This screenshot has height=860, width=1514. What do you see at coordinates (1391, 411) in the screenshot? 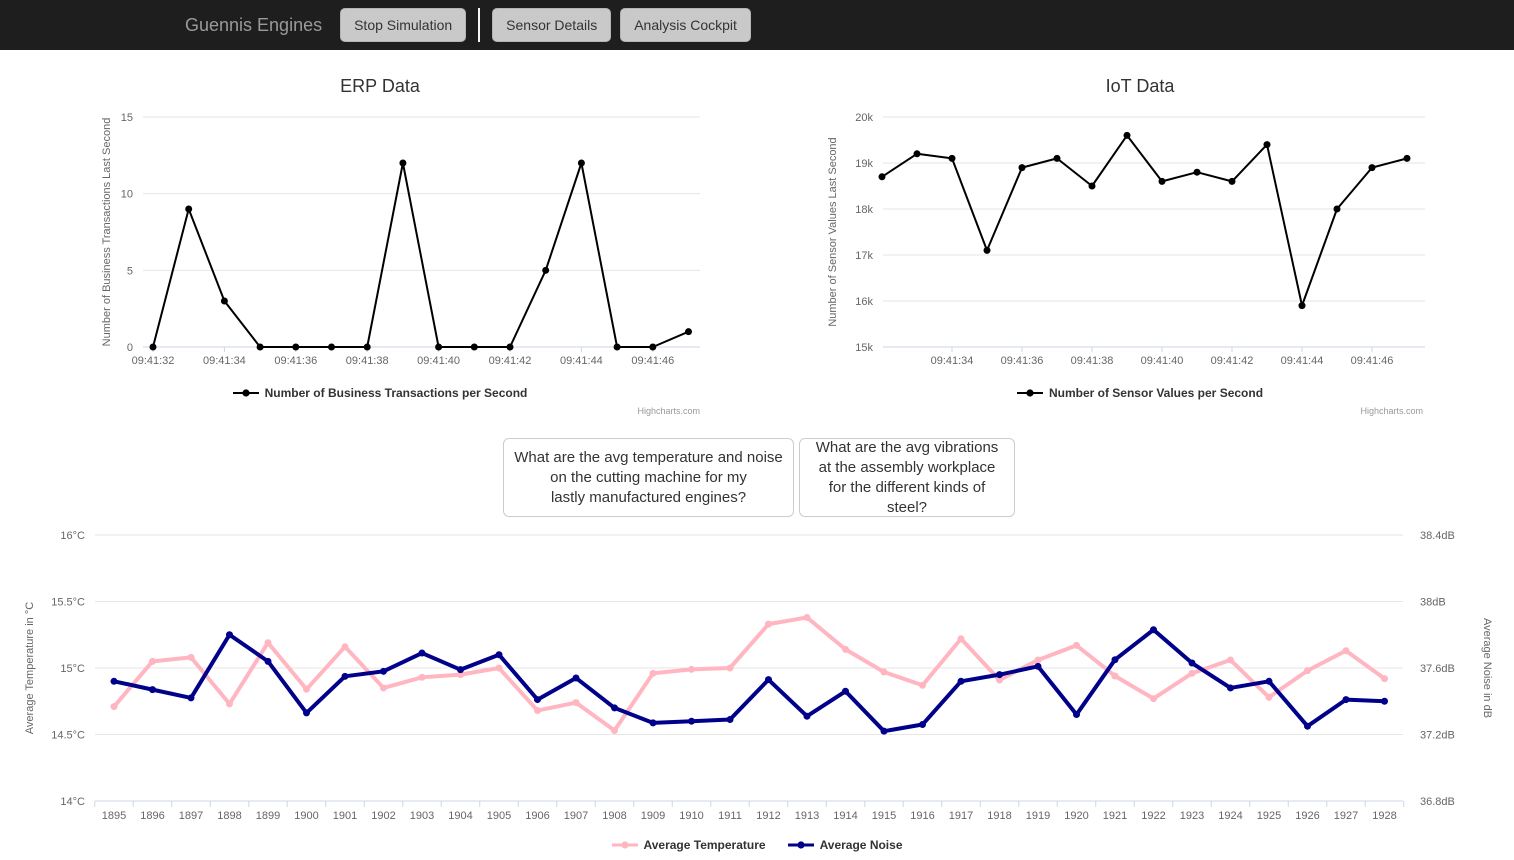
I see `iot-highcharts-credit: Highcharts.com` at bounding box center [1391, 411].